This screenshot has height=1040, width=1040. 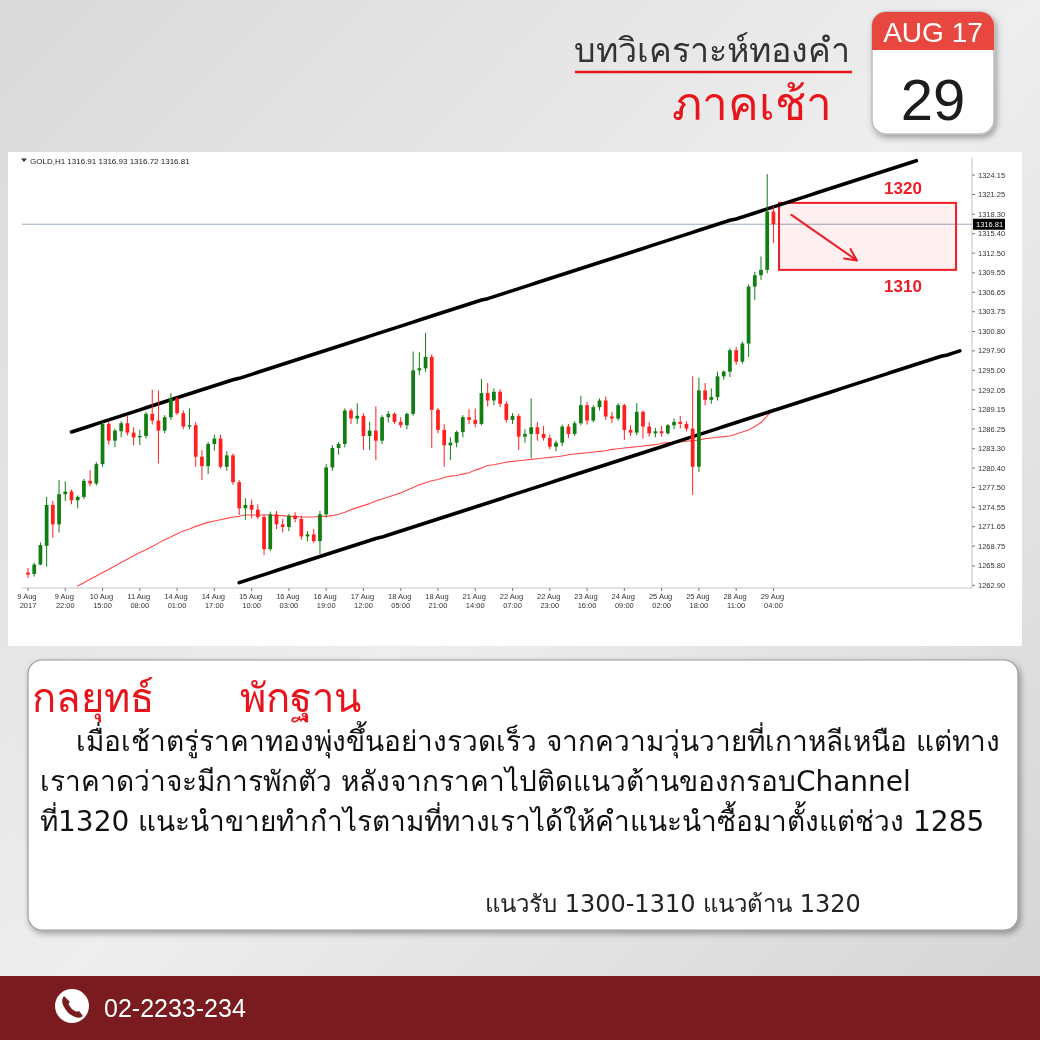 What do you see at coordinates (933, 99) in the screenshot?
I see `text: 29` at bounding box center [933, 99].